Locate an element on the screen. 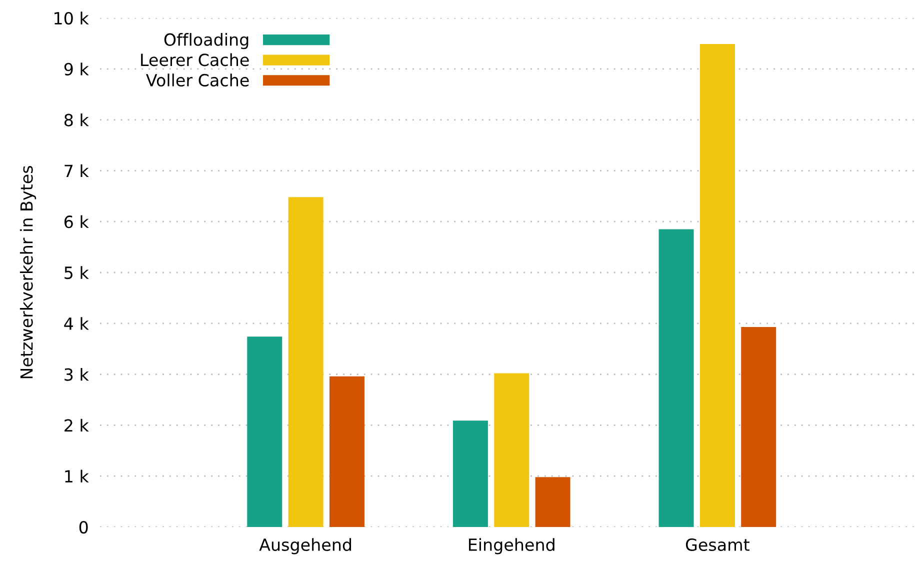  x-tick-label: Ausgehend is located at coordinates (305, 546).